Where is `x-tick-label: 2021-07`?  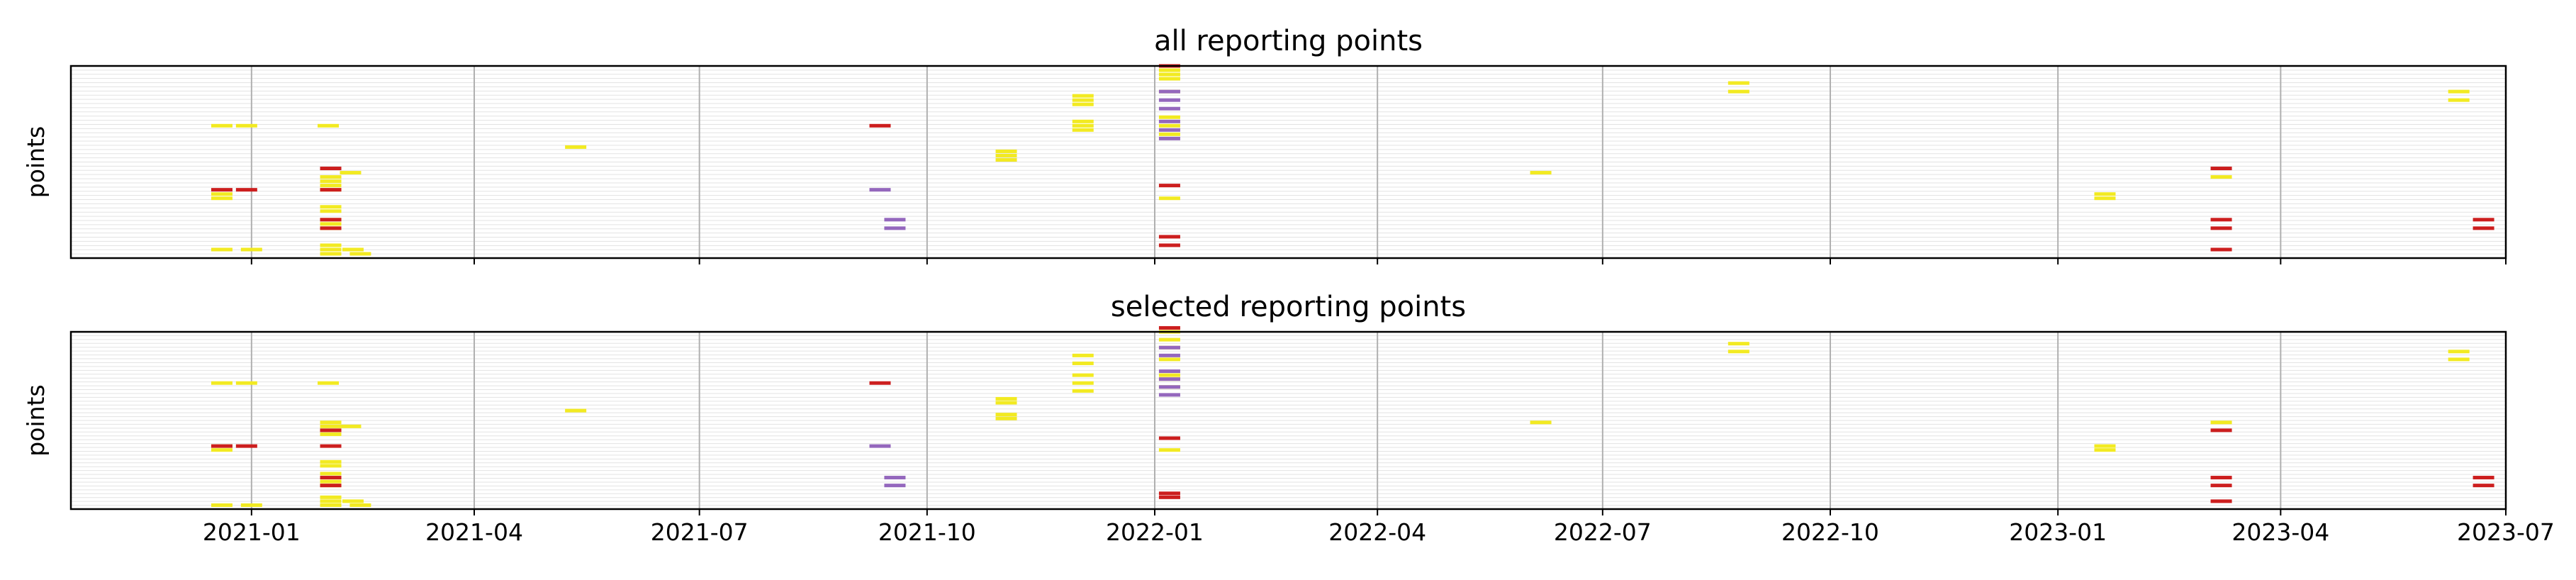
x-tick-label: 2021-07 is located at coordinates (700, 532).